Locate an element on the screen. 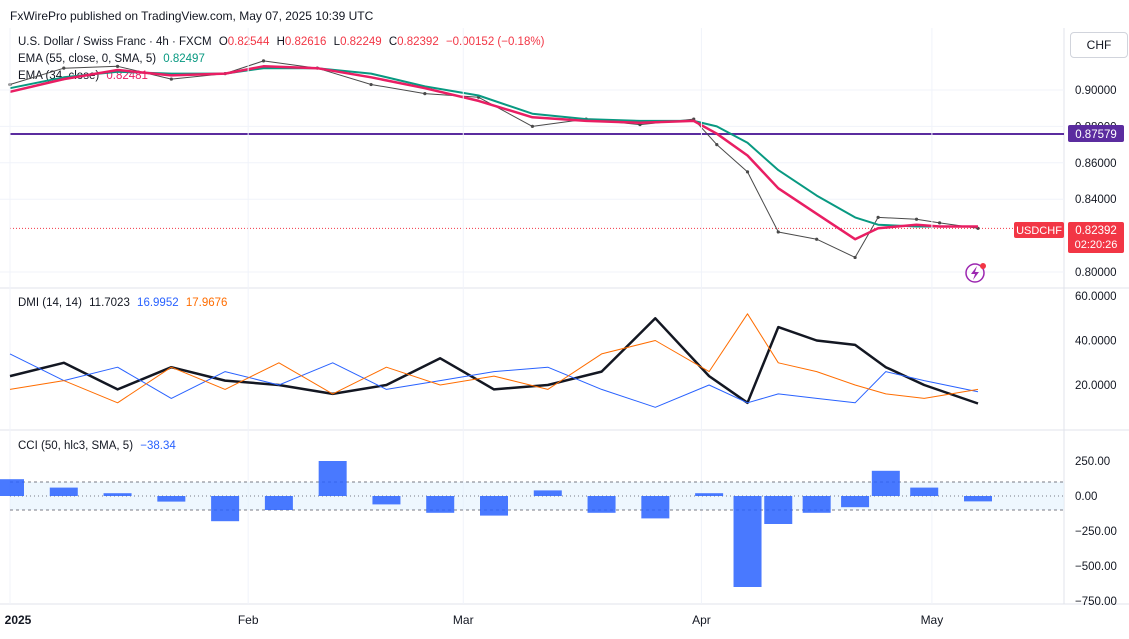 This screenshot has height=639, width=1129. cci-value: −38.34 is located at coordinates (158, 446).